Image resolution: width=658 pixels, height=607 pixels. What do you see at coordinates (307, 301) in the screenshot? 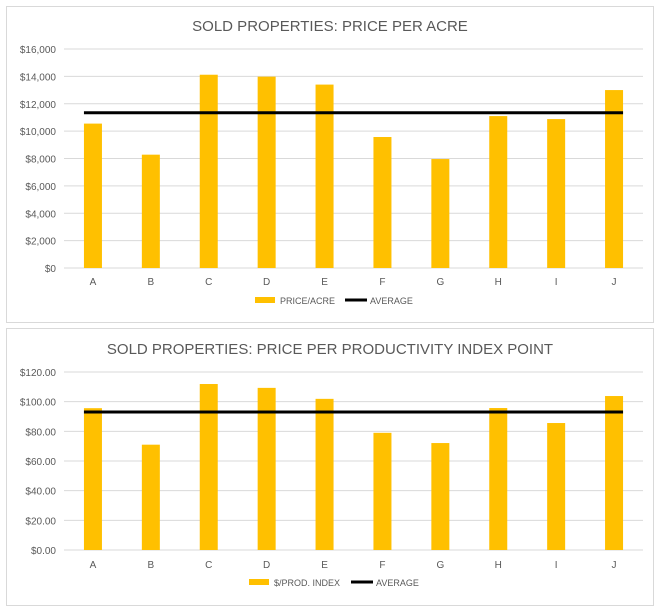
I see `legend-bar-label: PRICE/ACRE` at bounding box center [307, 301].